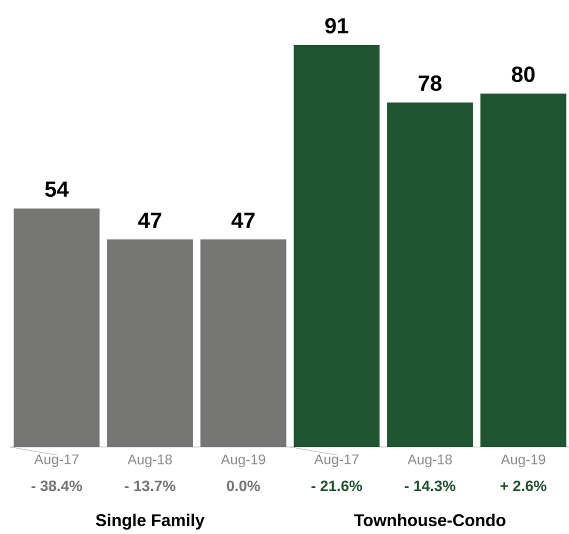 The width and height of the screenshot is (569, 534). What do you see at coordinates (430, 520) in the screenshot?
I see `text: Townhouse-Condo` at bounding box center [430, 520].